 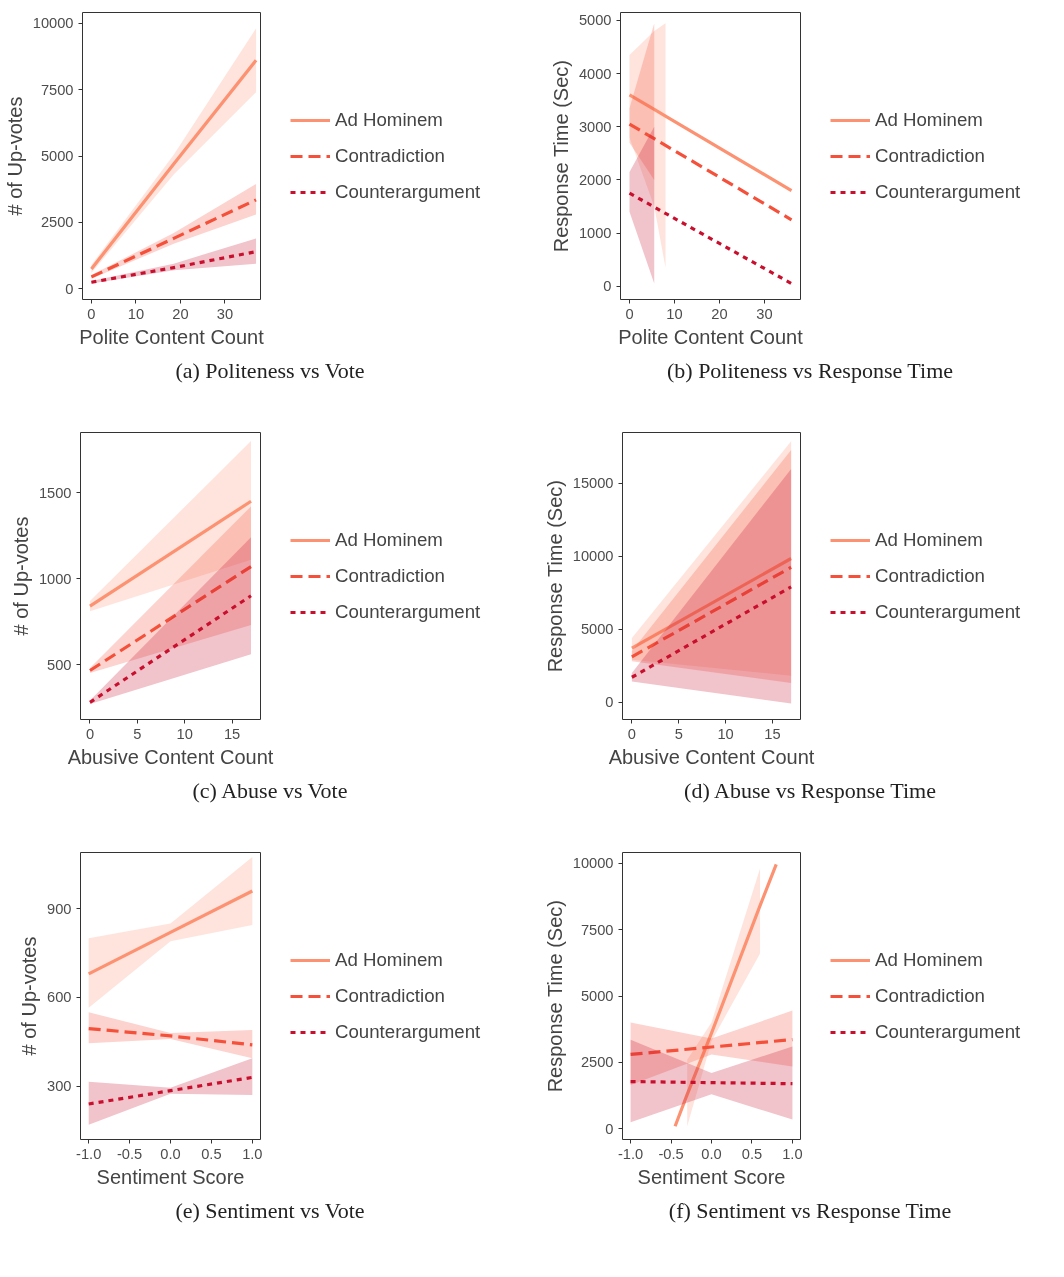 What do you see at coordinates (593, 483) in the screenshot?
I see `y-tick-label: 15000` at bounding box center [593, 483].